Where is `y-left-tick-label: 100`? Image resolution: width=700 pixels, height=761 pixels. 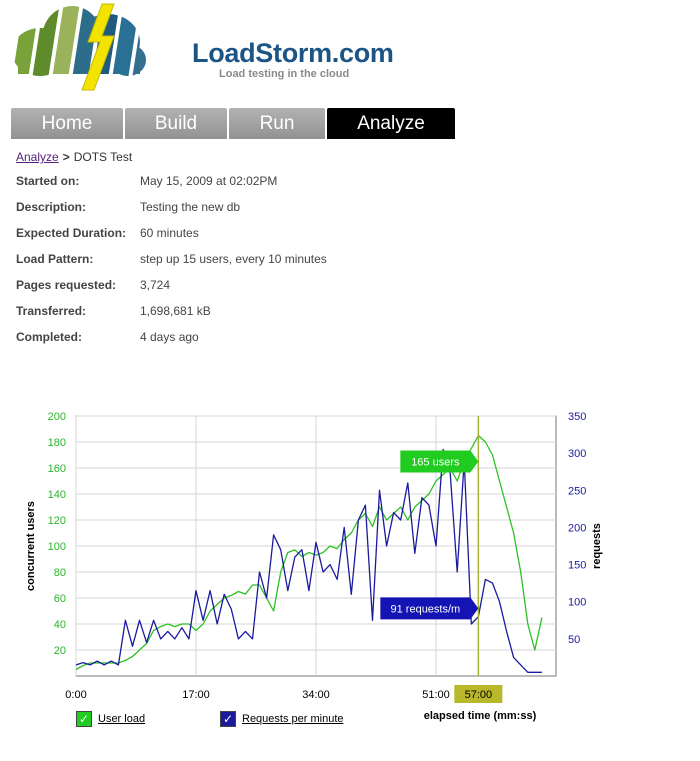 y-left-tick-label: 100 is located at coordinates (57, 547).